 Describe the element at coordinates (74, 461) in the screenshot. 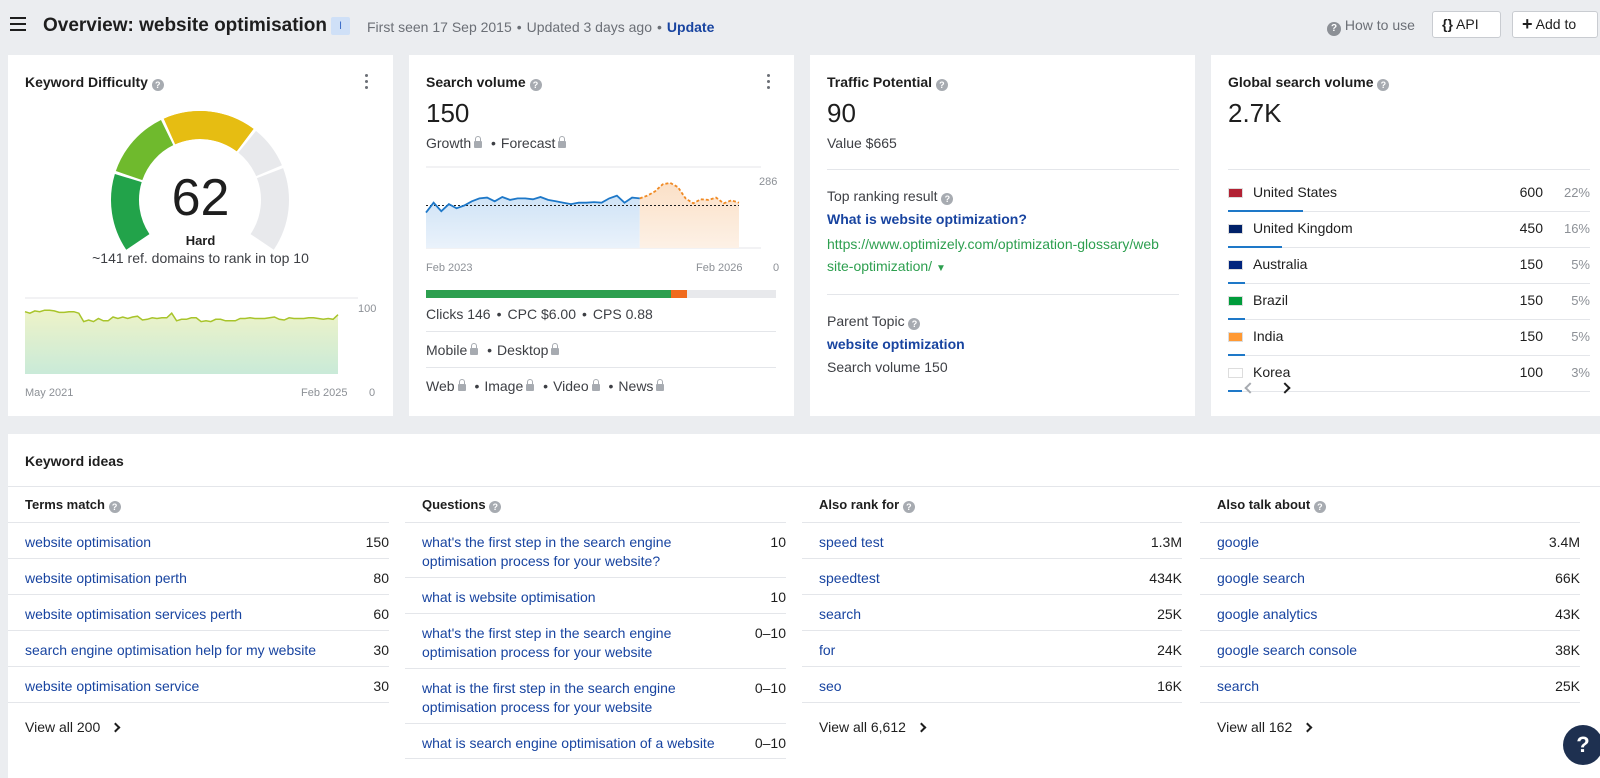

I see `keyword-ideas-title: Keyword ideas` at that location.